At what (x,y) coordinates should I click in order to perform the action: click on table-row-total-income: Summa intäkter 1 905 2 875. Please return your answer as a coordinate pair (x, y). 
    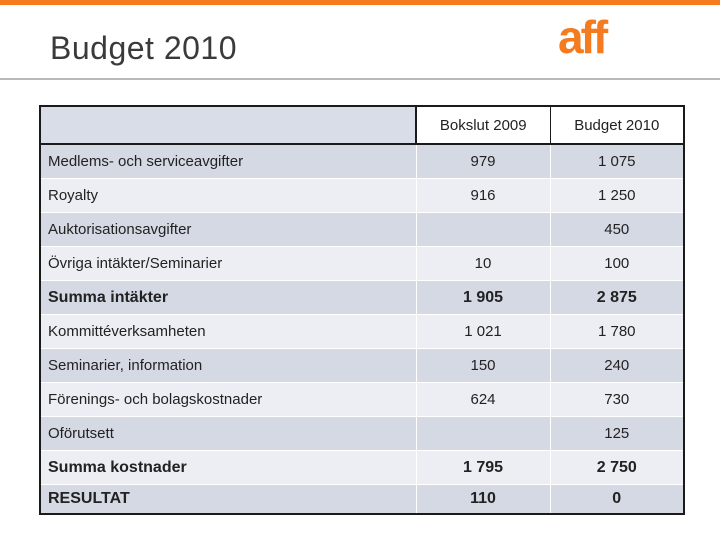
    Looking at the image, I should click on (362, 297).